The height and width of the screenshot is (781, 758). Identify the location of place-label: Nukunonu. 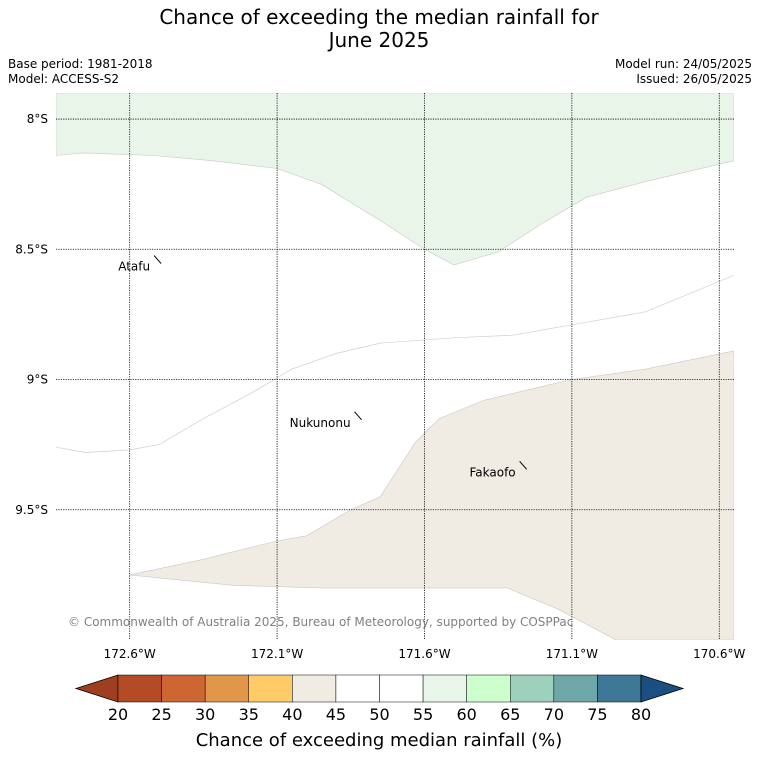
(320, 423).